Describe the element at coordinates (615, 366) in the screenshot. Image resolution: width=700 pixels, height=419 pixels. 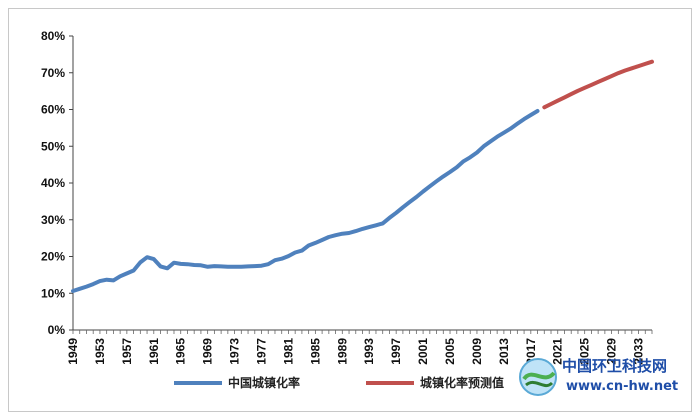
I see `watermark-title: 中国环卫科技网` at that location.